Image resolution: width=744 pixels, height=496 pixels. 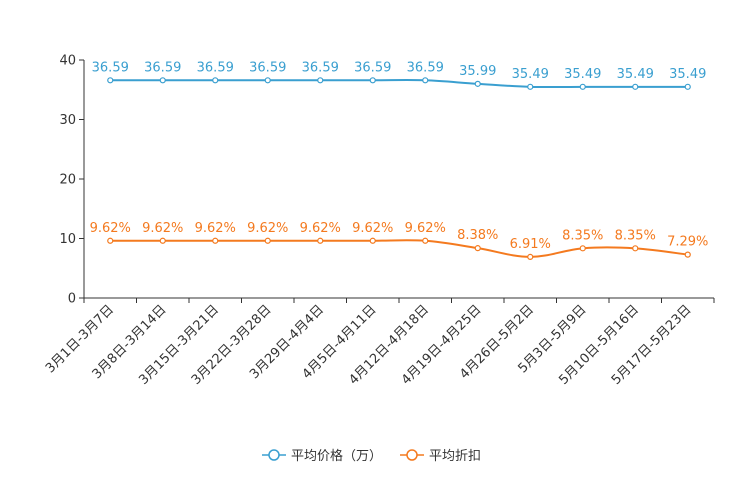 What do you see at coordinates (455, 456) in the screenshot?
I see `legend-label: 平均折扣` at bounding box center [455, 456].